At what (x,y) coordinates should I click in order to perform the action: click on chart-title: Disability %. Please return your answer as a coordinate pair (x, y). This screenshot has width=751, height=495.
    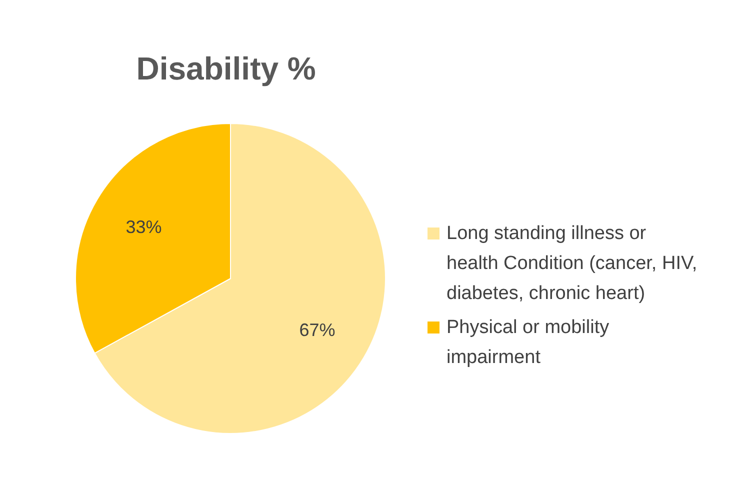
    Looking at the image, I should click on (226, 68).